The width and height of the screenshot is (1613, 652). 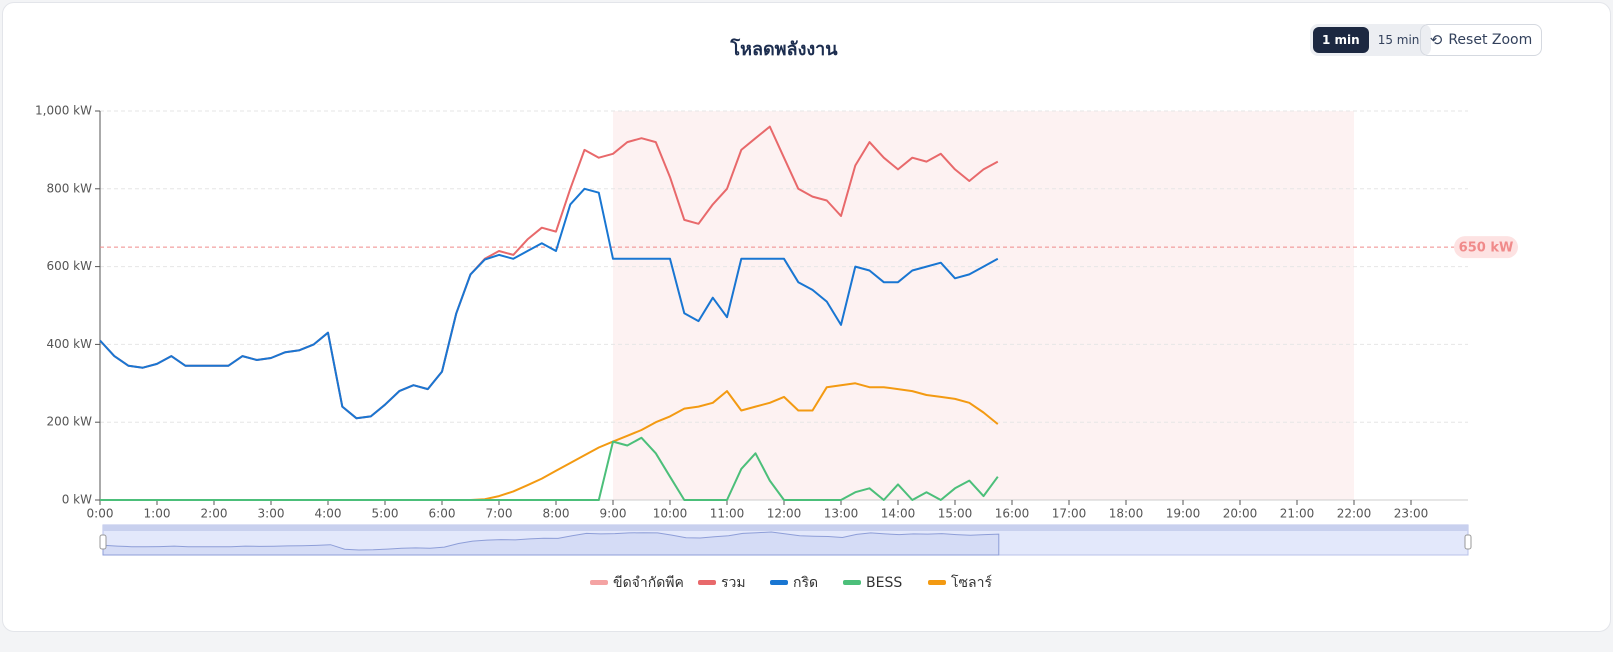 What do you see at coordinates (1490, 40) in the screenshot?
I see `reset-label: Reset Zoom` at bounding box center [1490, 40].